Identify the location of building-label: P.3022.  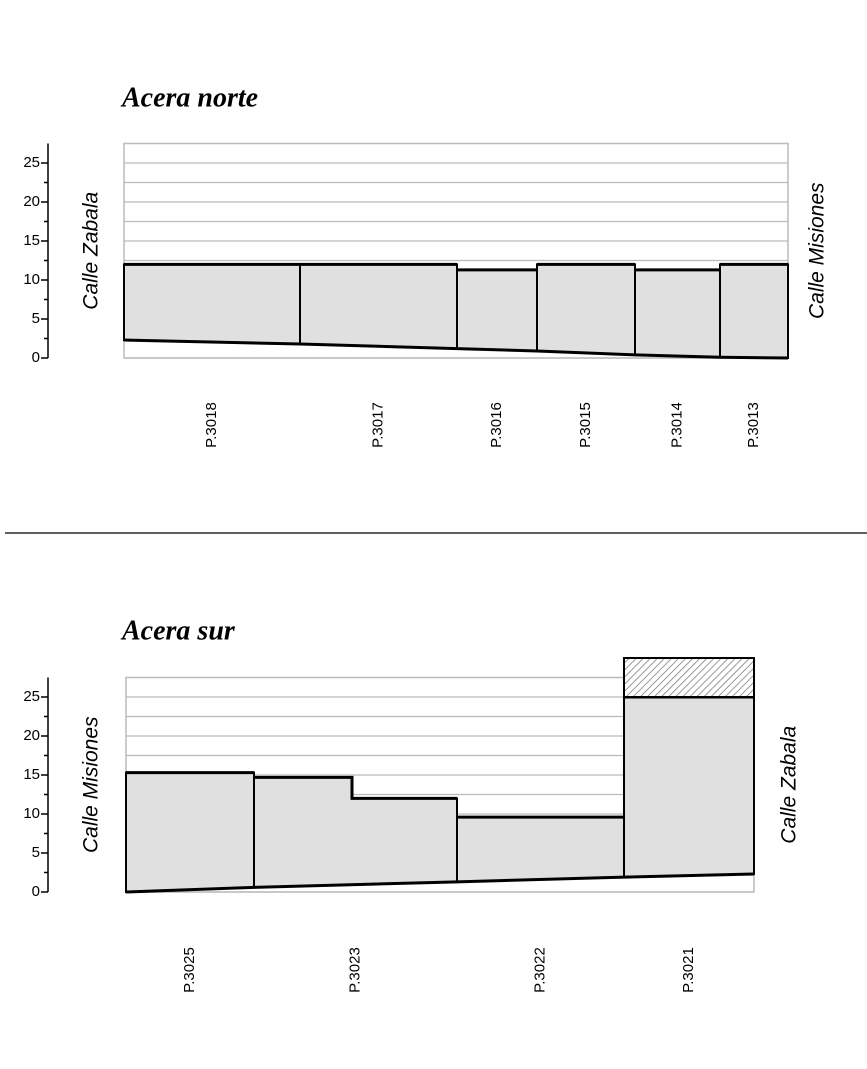
(539, 970).